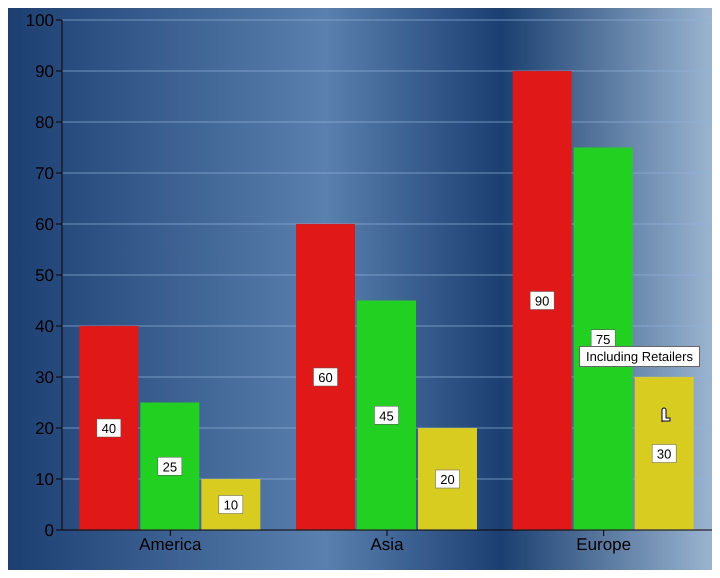 This screenshot has height=578, width=720. What do you see at coordinates (44, 174) in the screenshot?
I see `y-tick-label: 70` at bounding box center [44, 174].